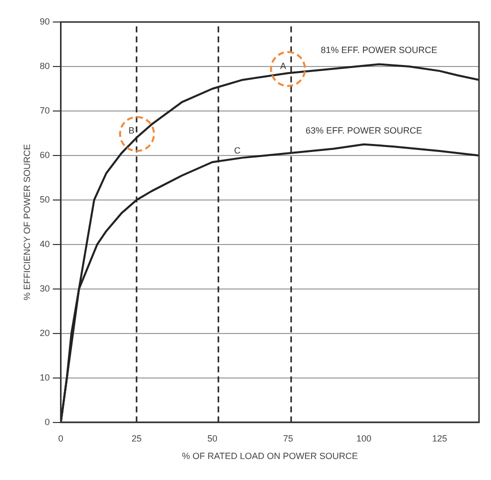 The width and height of the screenshot is (491, 480). I want to click on y-tick-label: 80, so click(45, 65).